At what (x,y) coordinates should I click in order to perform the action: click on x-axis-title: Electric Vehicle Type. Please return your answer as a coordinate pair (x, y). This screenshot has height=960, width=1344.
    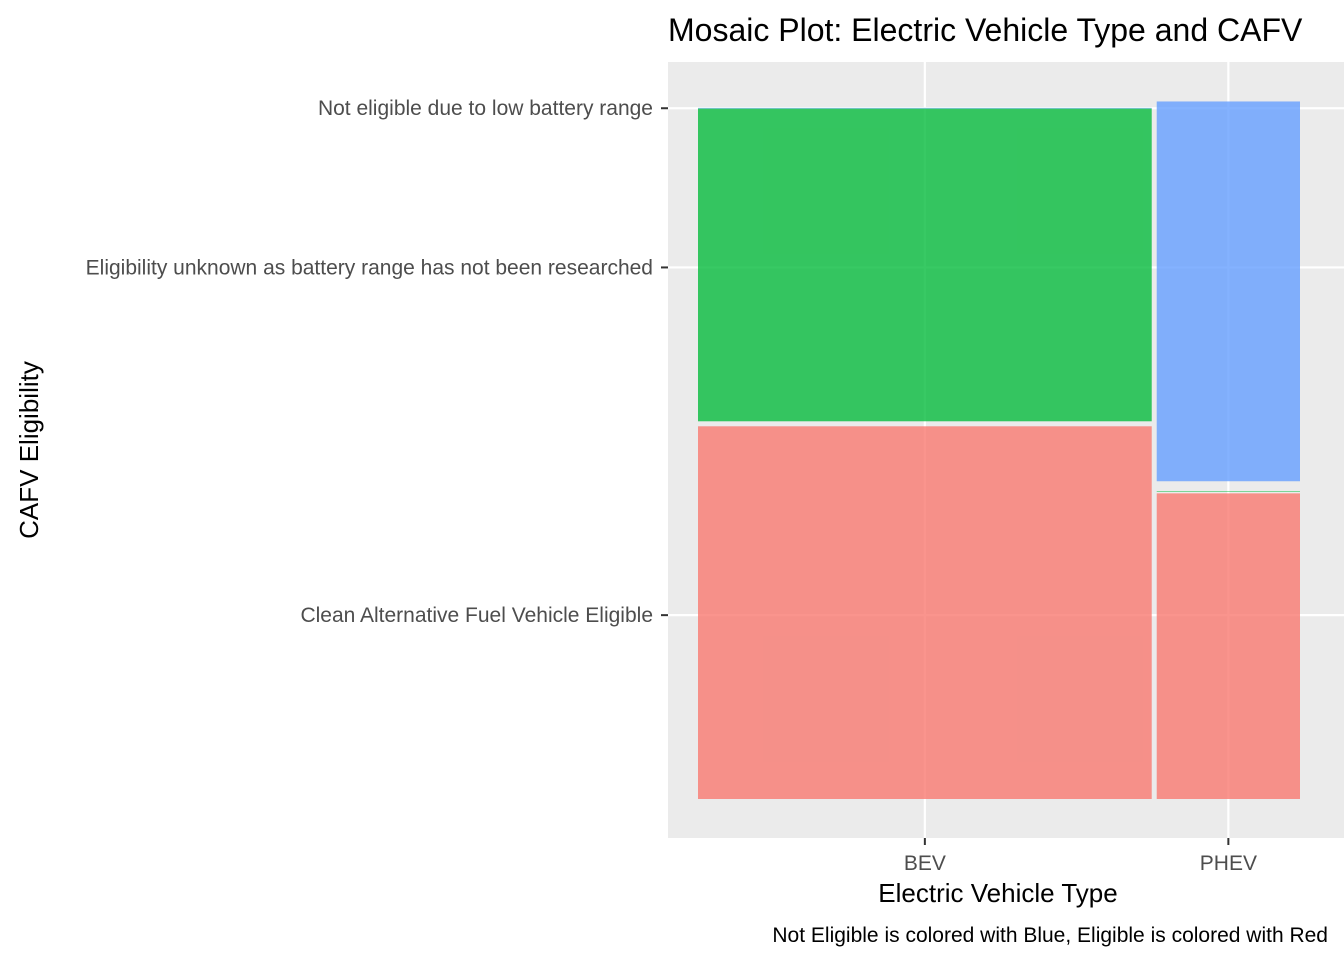
    Looking at the image, I should click on (997, 893).